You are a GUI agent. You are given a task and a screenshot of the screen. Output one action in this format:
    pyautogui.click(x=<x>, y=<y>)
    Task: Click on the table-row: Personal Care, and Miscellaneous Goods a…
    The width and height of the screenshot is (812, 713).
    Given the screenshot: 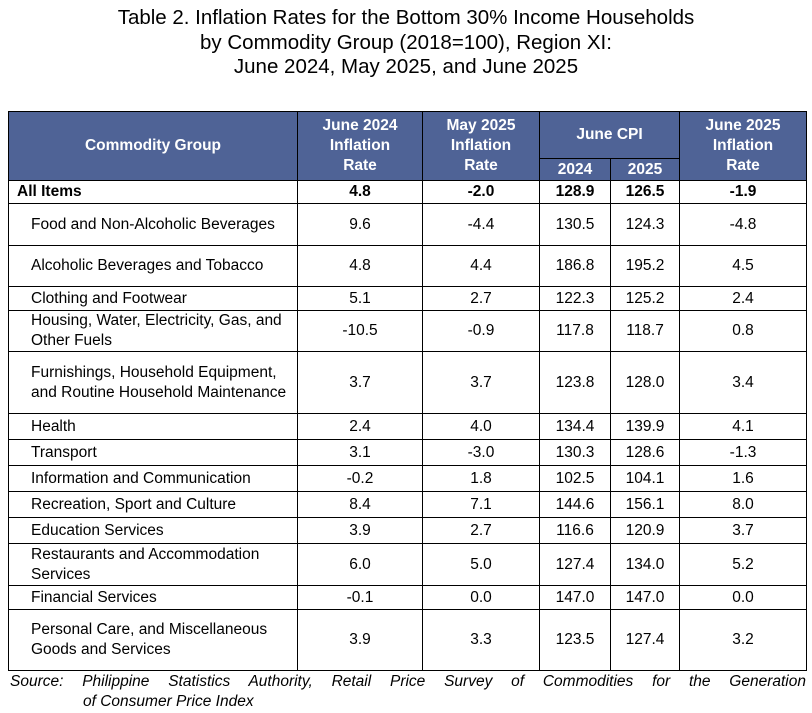 What is the action you would take?
    pyautogui.click(x=408, y=640)
    